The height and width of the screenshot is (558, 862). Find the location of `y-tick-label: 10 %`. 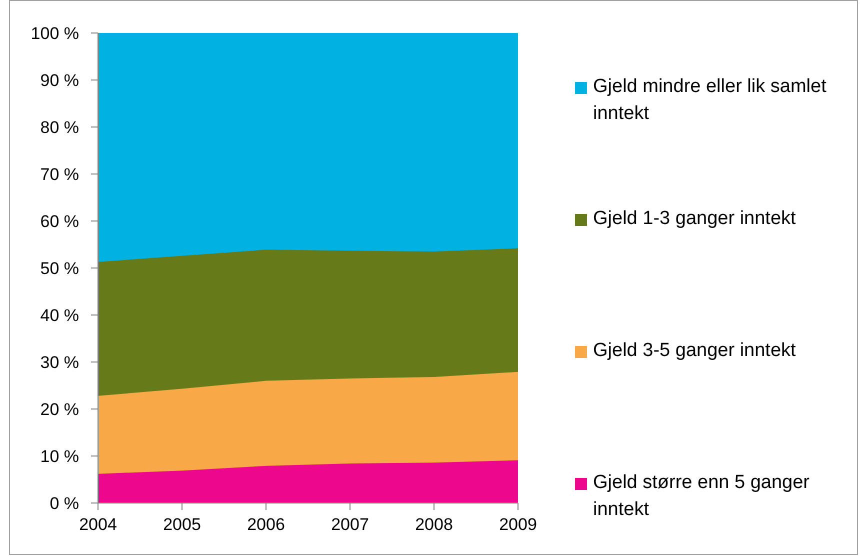

y-tick-label: 10 % is located at coordinates (59, 456).